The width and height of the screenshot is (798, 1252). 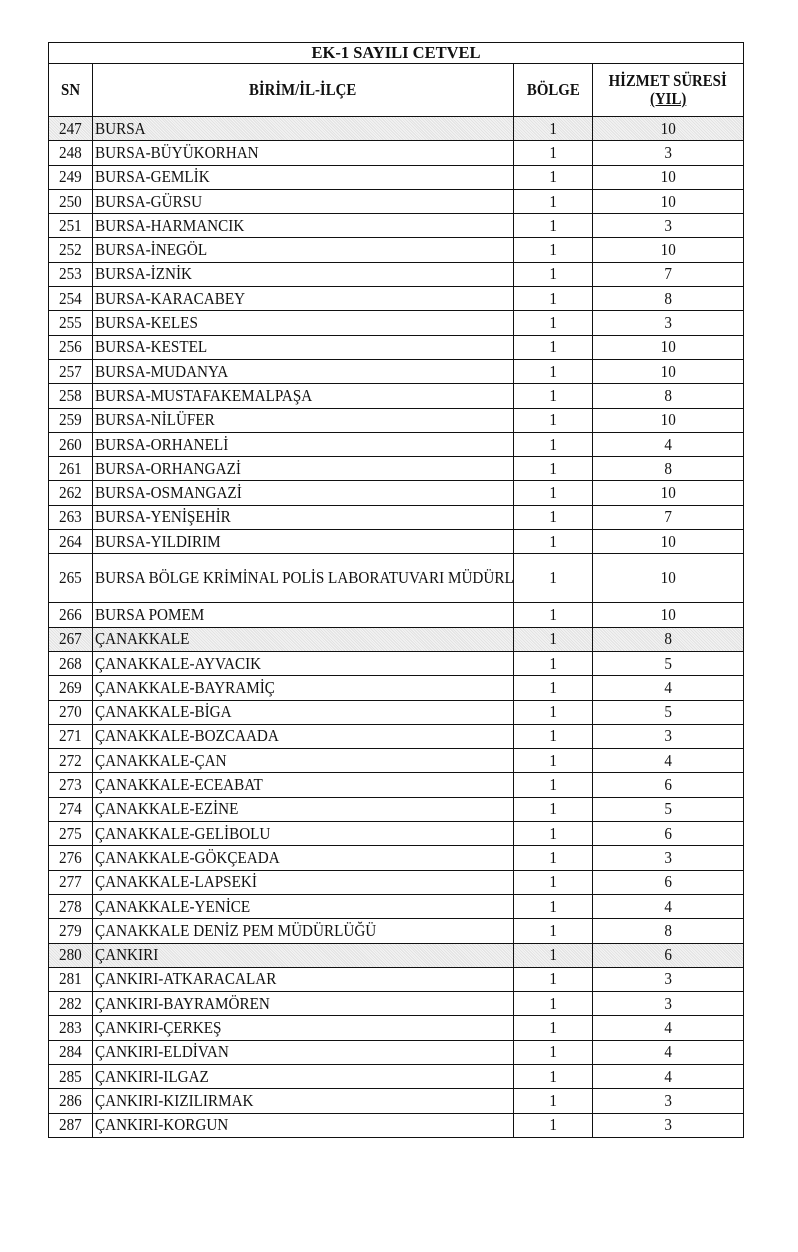 What do you see at coordinates (70, 226) in the screenshot?
I see `row-sn-cell: 251` at bounding box center [70, 226].